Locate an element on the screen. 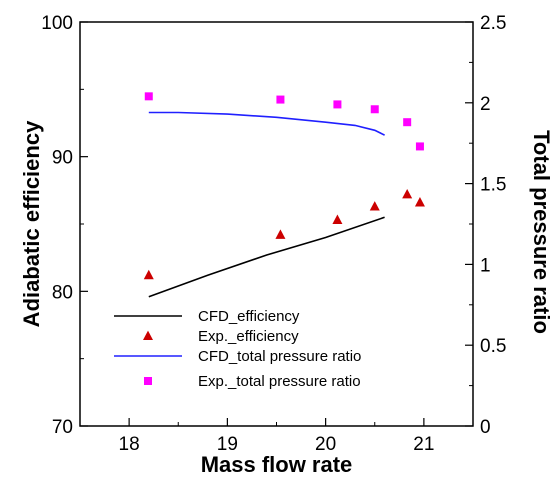 The width and height of the screenshot is (550, 480). y-axis-right-title: Total pressure ratio is located at coordinates (539, 232).